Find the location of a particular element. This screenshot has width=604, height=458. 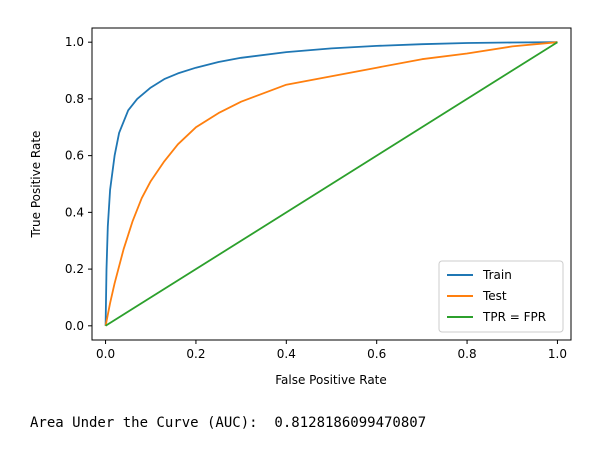

legend: Train Test TPR = FPR is located at coordinates (501, 296).